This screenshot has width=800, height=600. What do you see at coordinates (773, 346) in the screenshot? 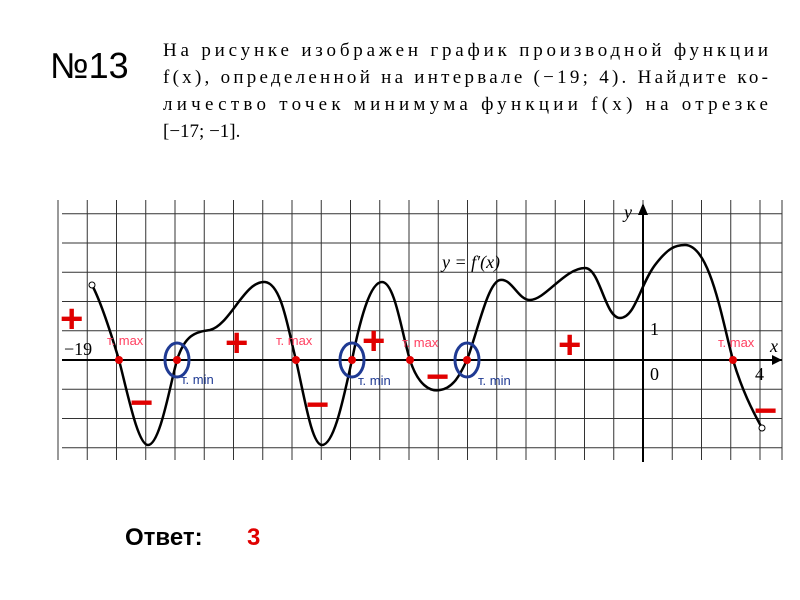
I see `x-axis-label: x` at bounding box center [773, 346].